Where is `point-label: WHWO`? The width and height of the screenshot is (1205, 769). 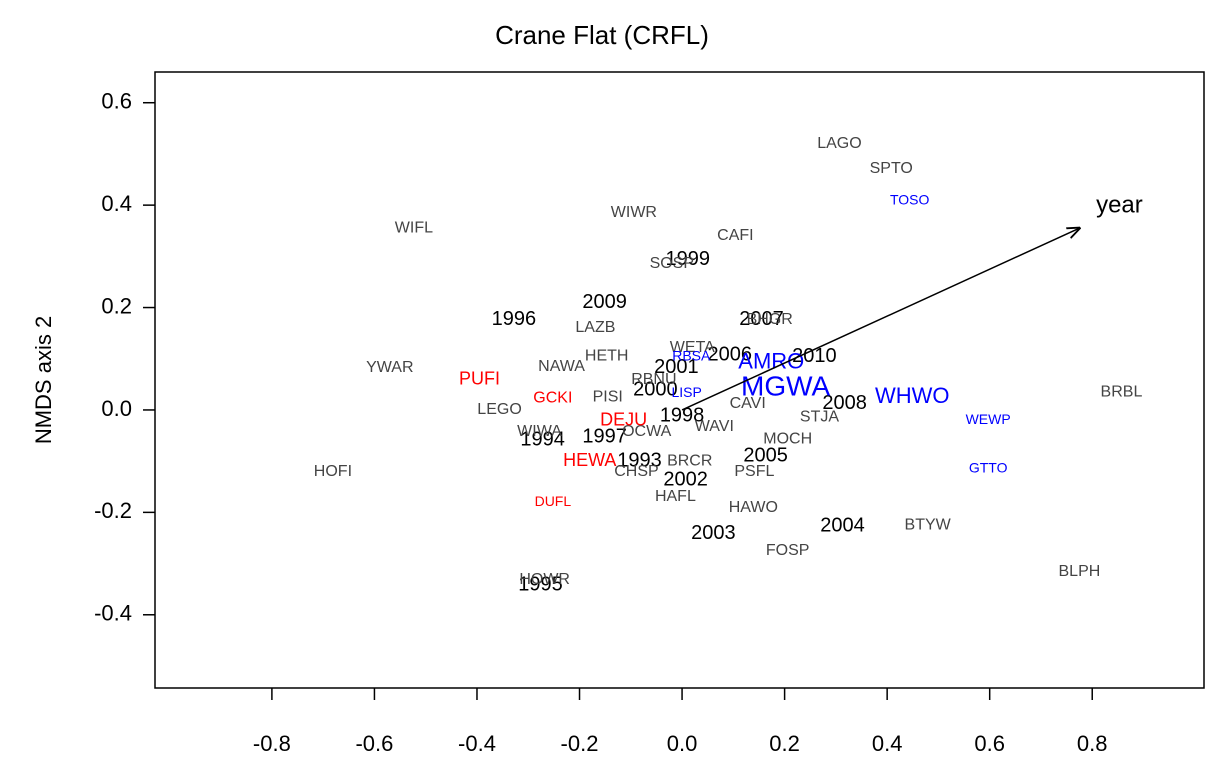 point-label: WHWO is located at coordinates (912, 395).